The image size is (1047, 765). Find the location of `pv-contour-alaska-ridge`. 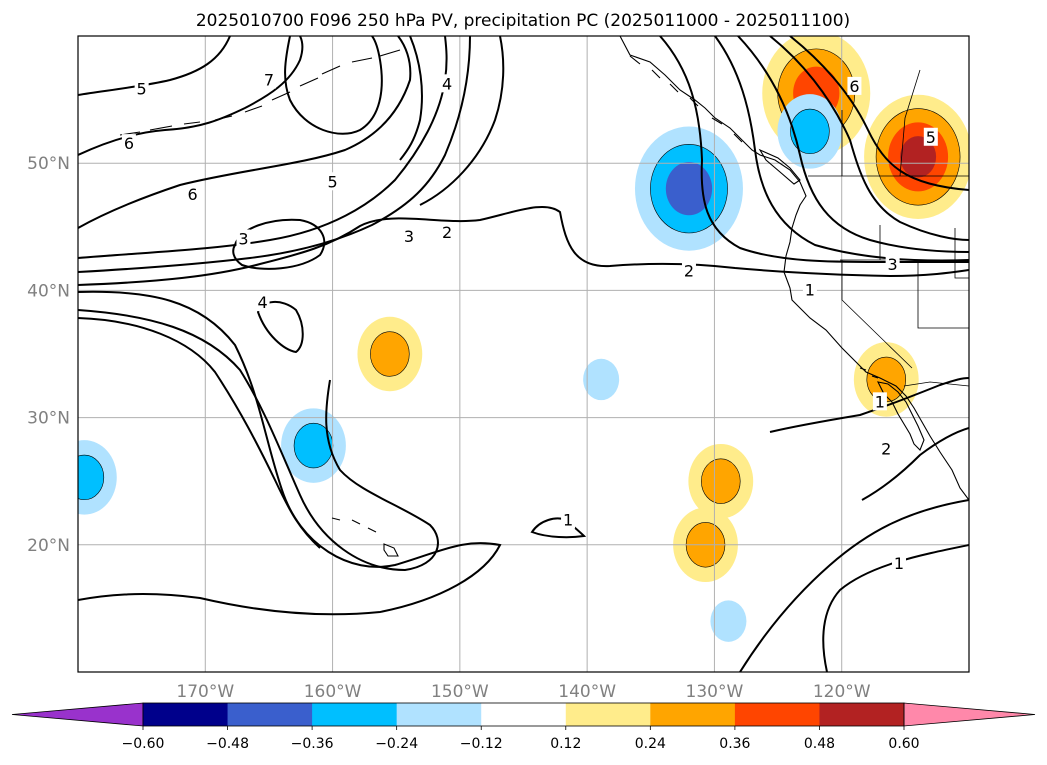

pv-contour-alaska-ridge is located at coordinates (245, 132).